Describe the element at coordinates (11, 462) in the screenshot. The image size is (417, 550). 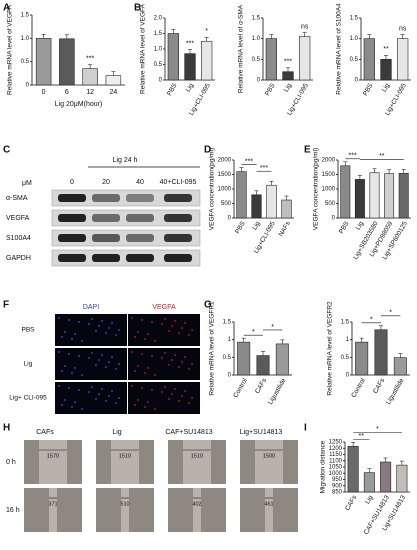
I see `row-label: 0 h` at that location.